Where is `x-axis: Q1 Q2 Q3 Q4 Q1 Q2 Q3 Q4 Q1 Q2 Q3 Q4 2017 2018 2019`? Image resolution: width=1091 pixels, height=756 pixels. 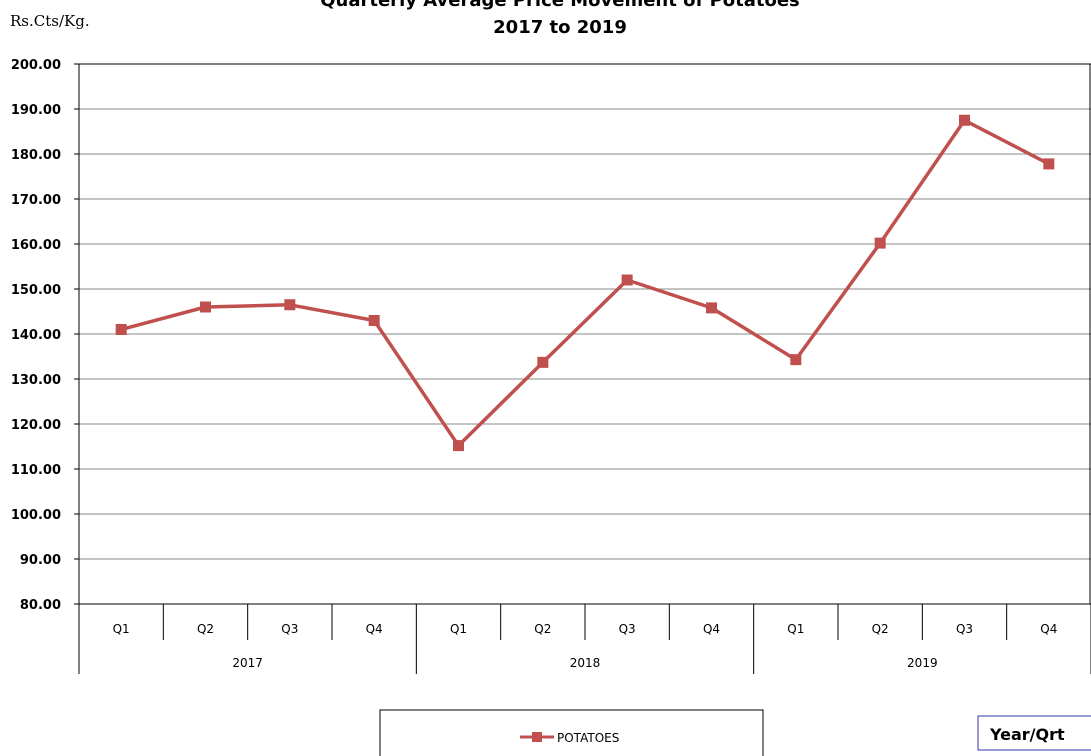
x-axis: Q1 Q2 Q3 Q4 Q1 Q2 Q3 Q4 Q1 Q2 Q3 Q4 2017 2018 2019 is located at coordinates (584, 638).